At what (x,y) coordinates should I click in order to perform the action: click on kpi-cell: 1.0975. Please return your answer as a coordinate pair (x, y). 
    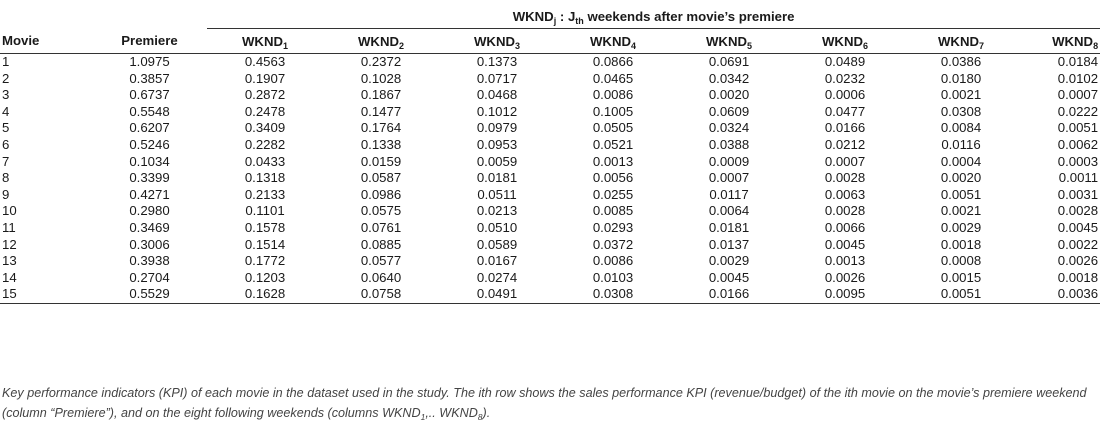
    Looking at the image, I should click on (149, 61).